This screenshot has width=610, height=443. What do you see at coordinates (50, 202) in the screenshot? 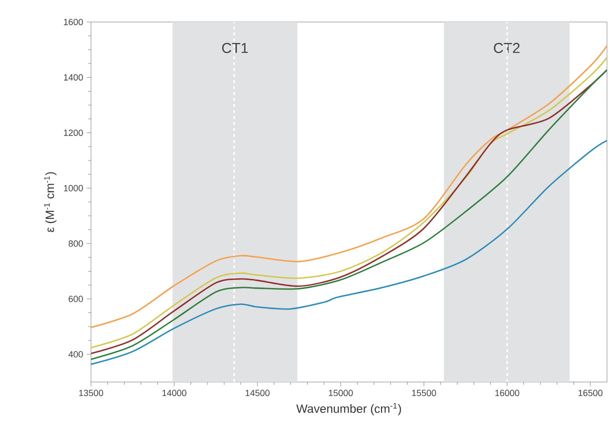
I see `y-axis-title: ε (M$^{-1}$ cm$^{-1}$)` at bounding box center [50, 202].